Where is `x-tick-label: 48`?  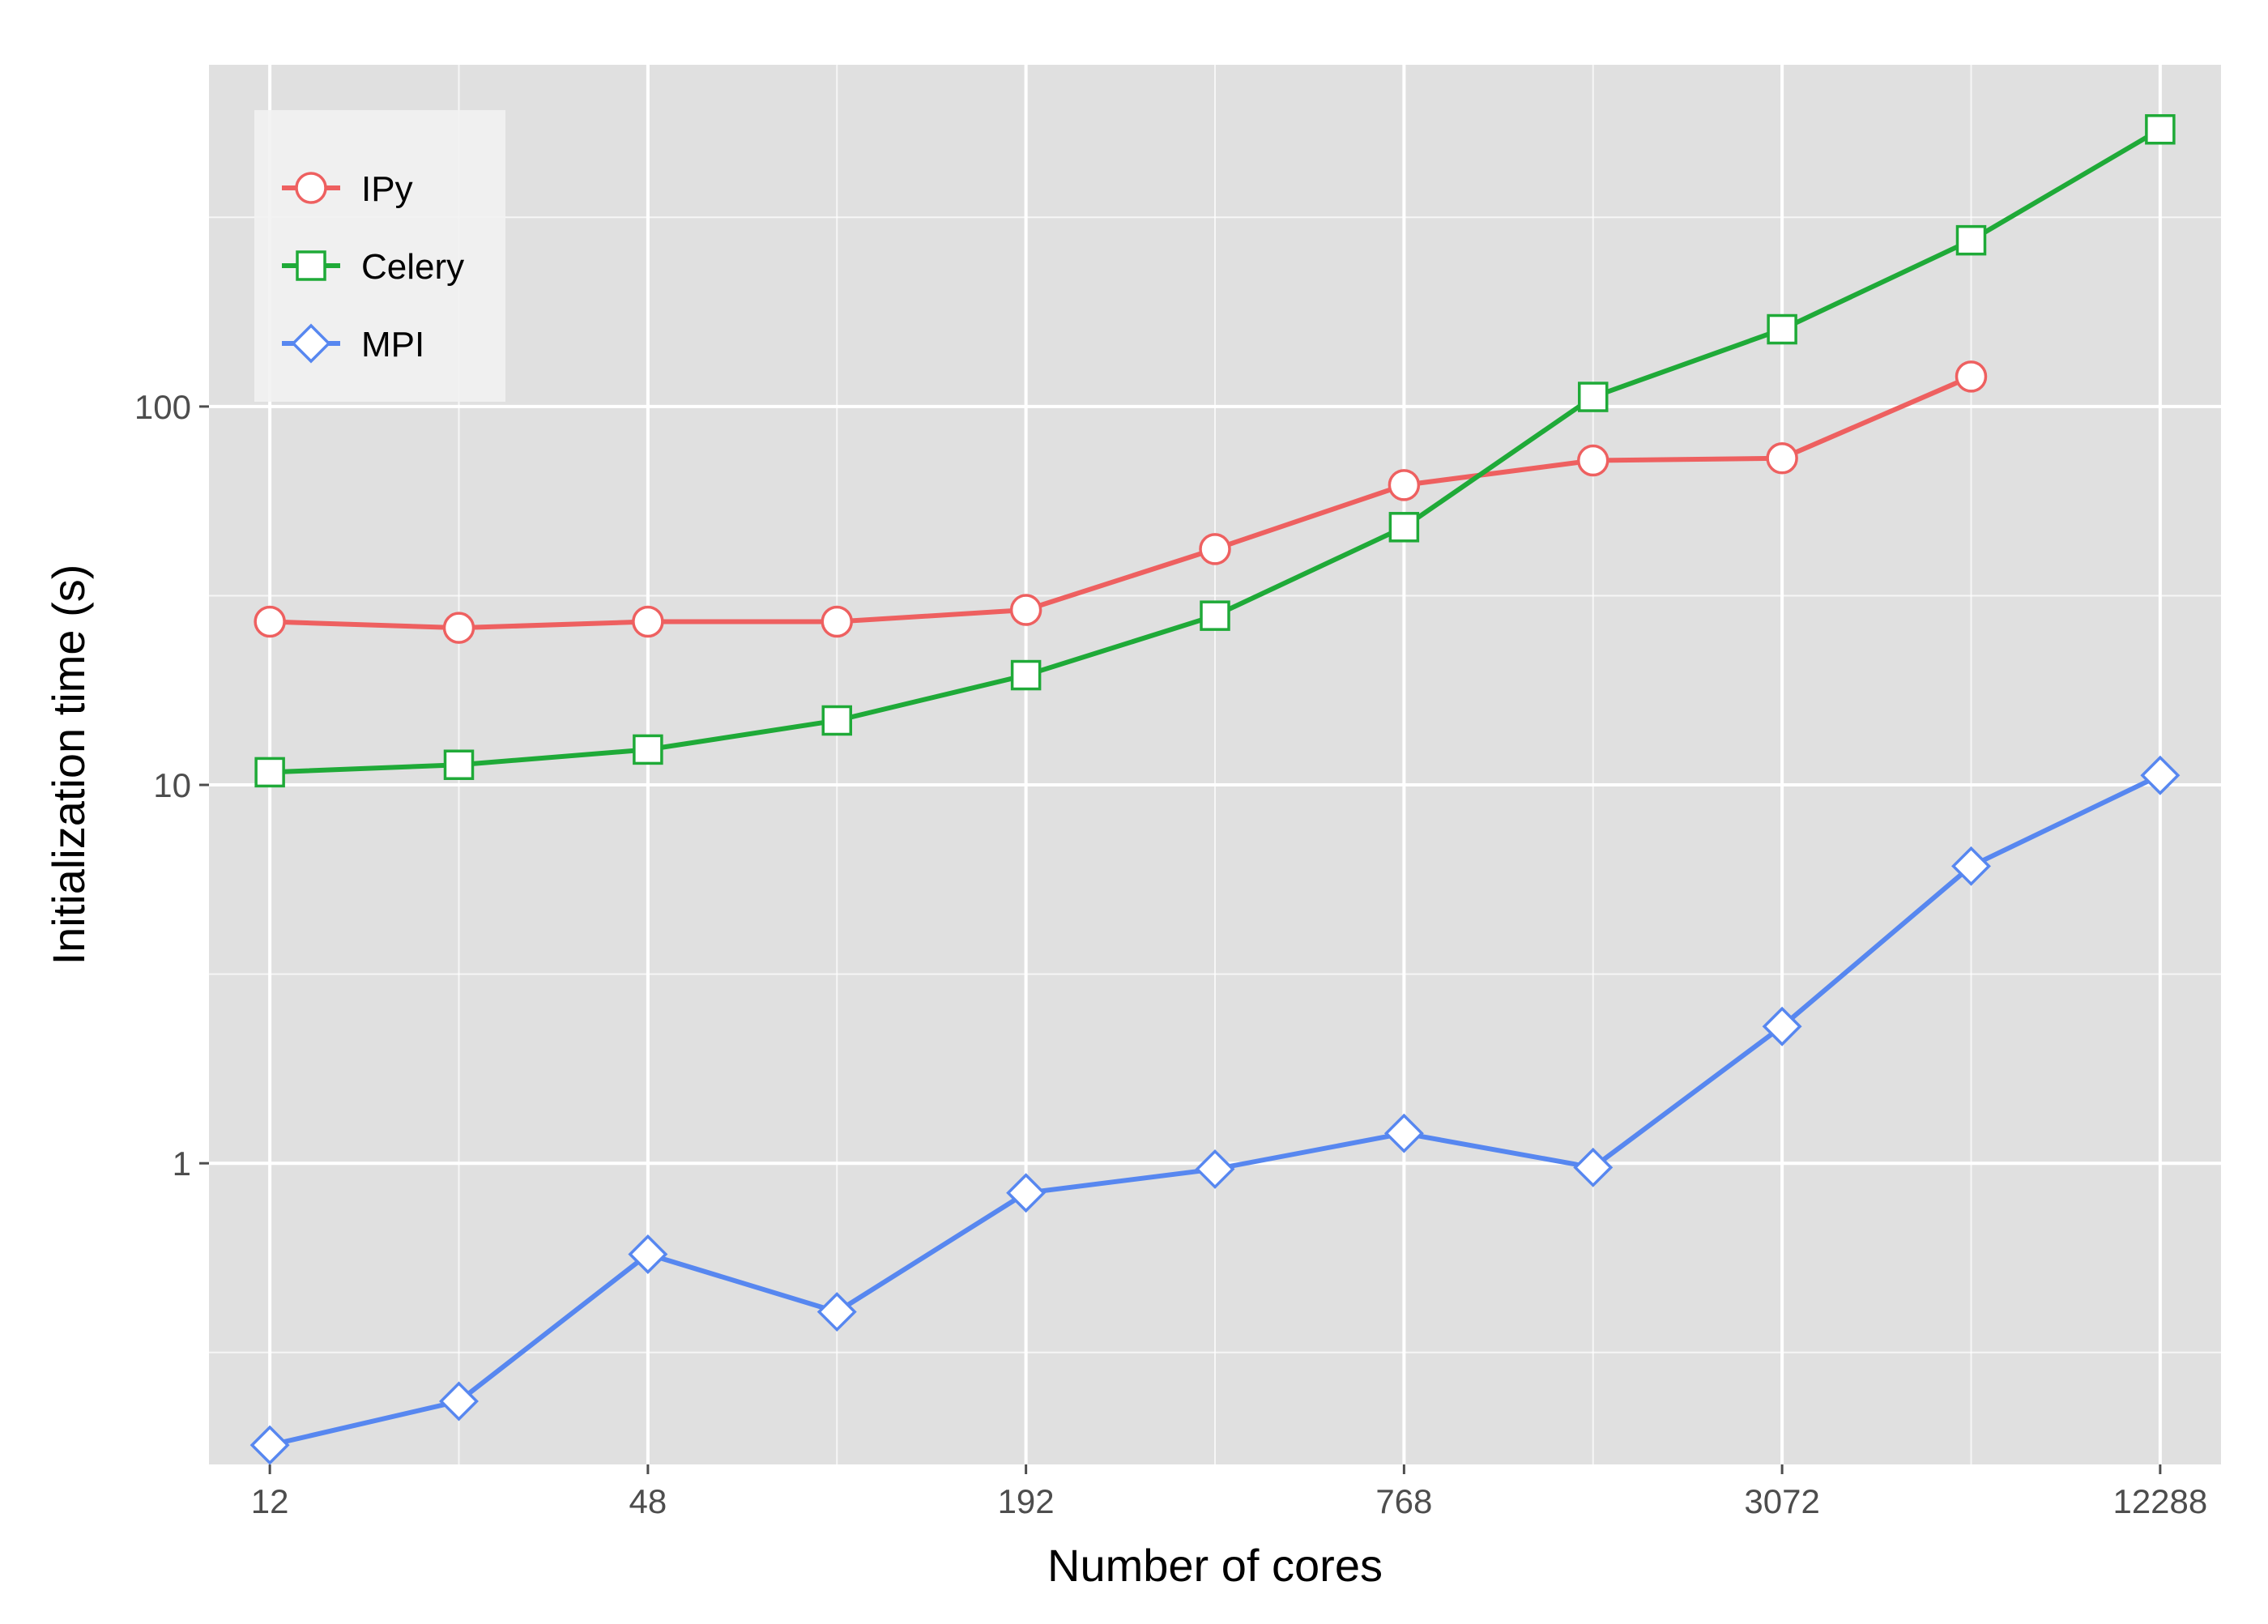
x-tick-label: 48 is located at coordinates (648, 1501).